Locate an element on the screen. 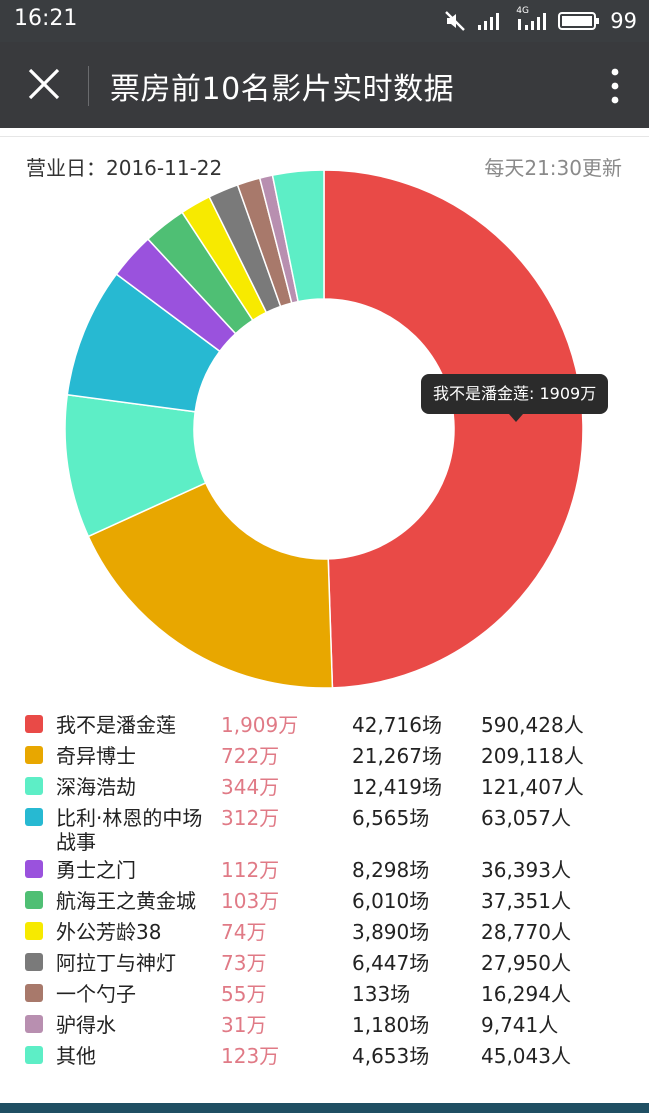 The height and width of the screenshot is (1113, 649). movie-name: 比利·林恩的中场战事 is located at coordinates (129, 830).